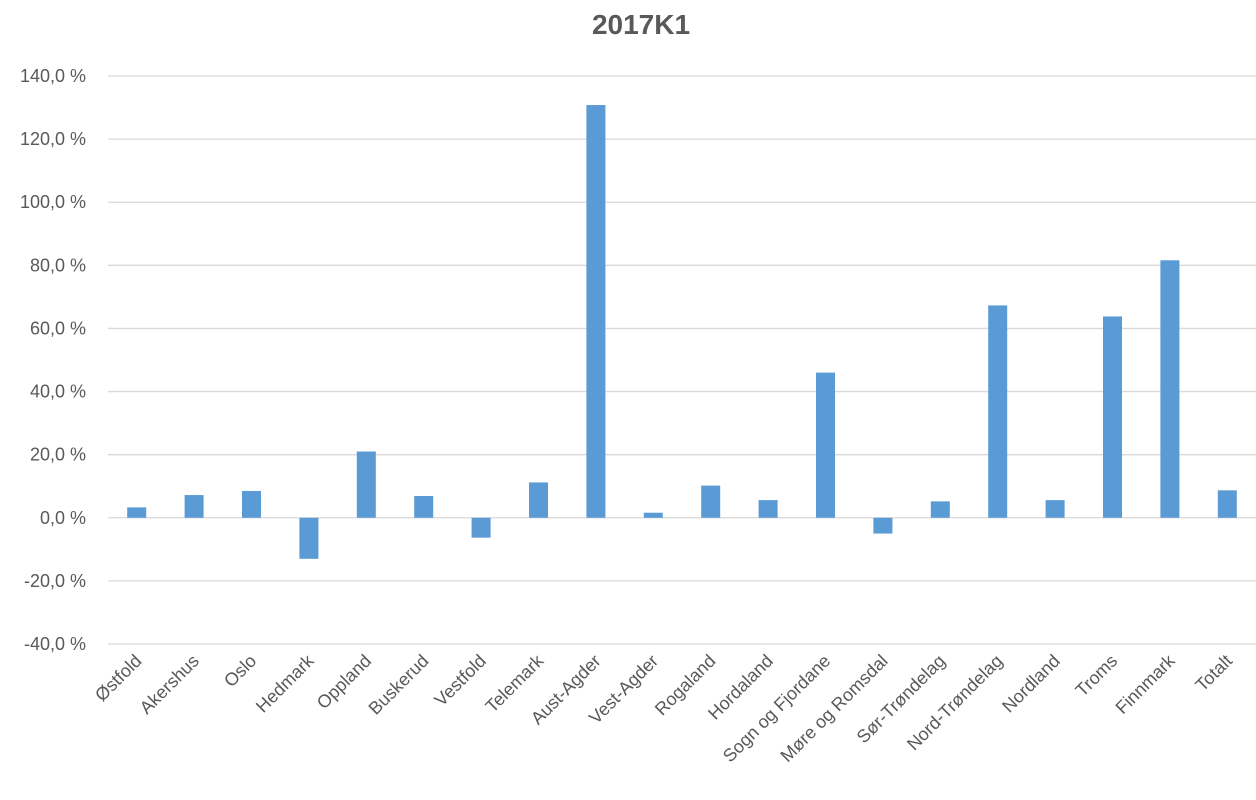 This screenshot has width=1256, height=800. I want to click on y-tick-label: 100,0 %, so click(53, 202).